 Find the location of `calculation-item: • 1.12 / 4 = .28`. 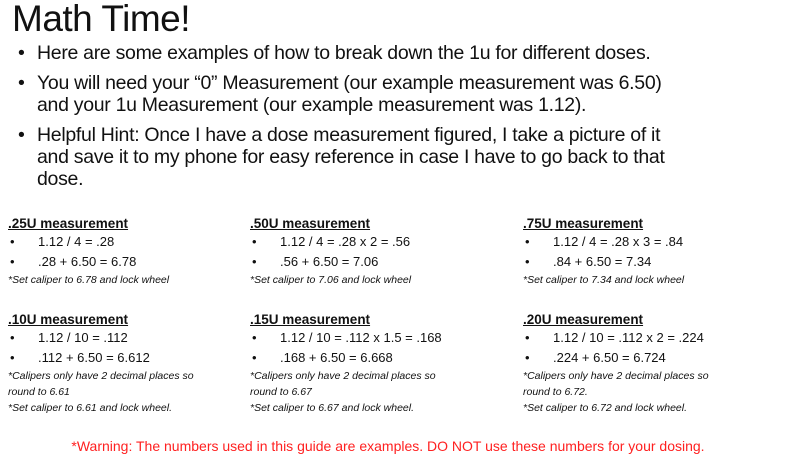

calculation-item: • 1.12 / 4 = .28 is located at coordinates (143, 242).